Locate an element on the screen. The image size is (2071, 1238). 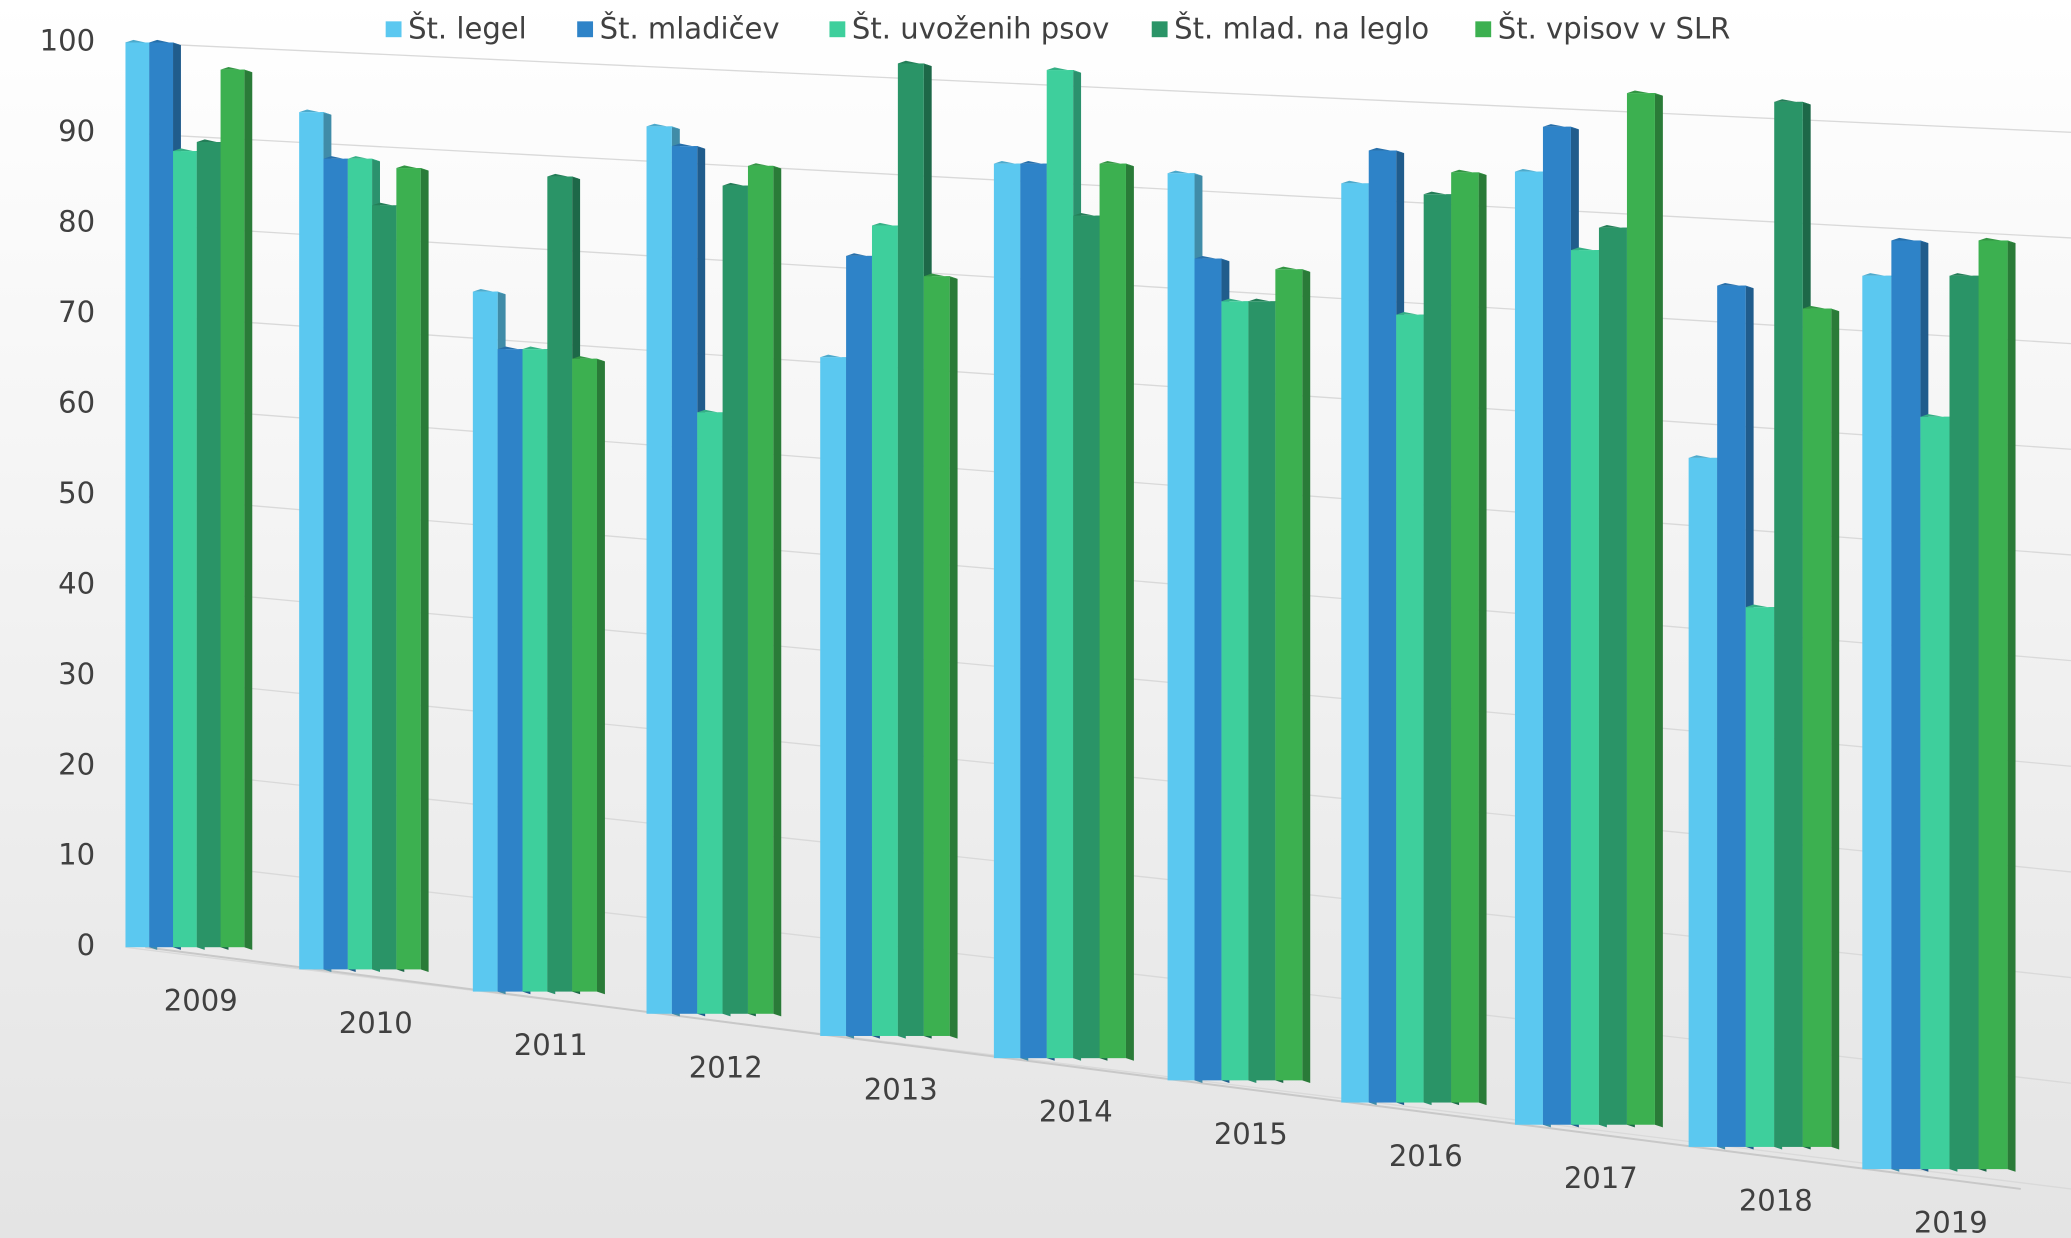
y-tick-label: 80 is located at coordinates (76, 221).